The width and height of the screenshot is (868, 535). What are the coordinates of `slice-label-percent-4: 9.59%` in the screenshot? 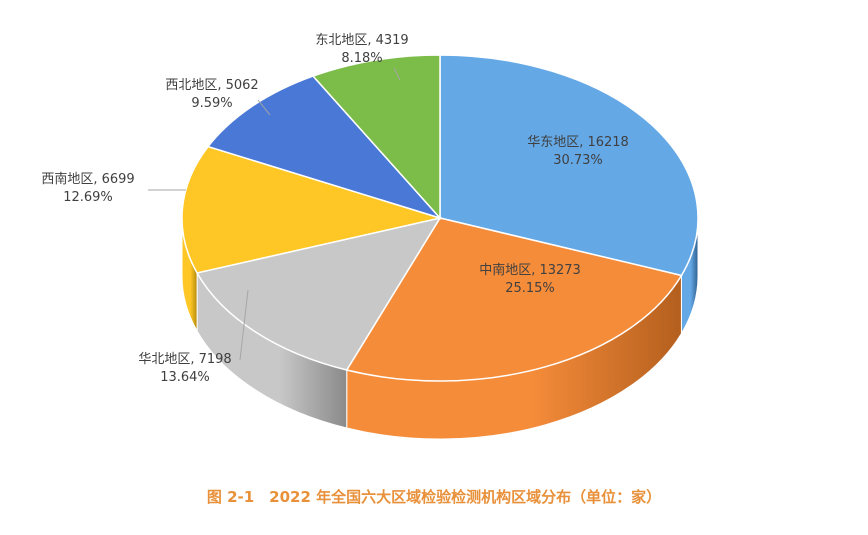 It's located at (211, 103).